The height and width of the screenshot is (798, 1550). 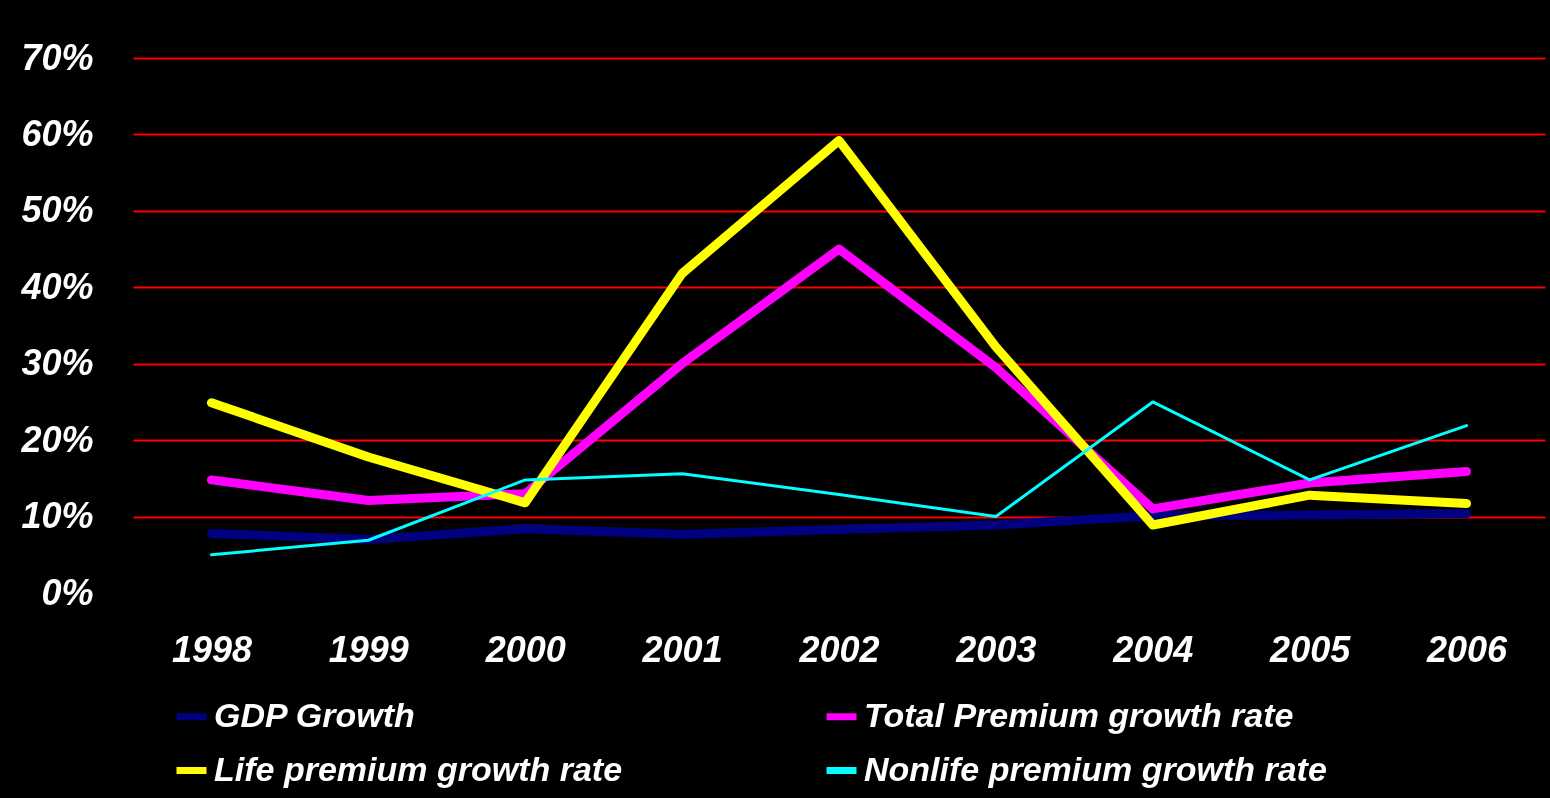 I want to click on legend-label: Nonlife premium growth rate, so click(x=1095, y=768).